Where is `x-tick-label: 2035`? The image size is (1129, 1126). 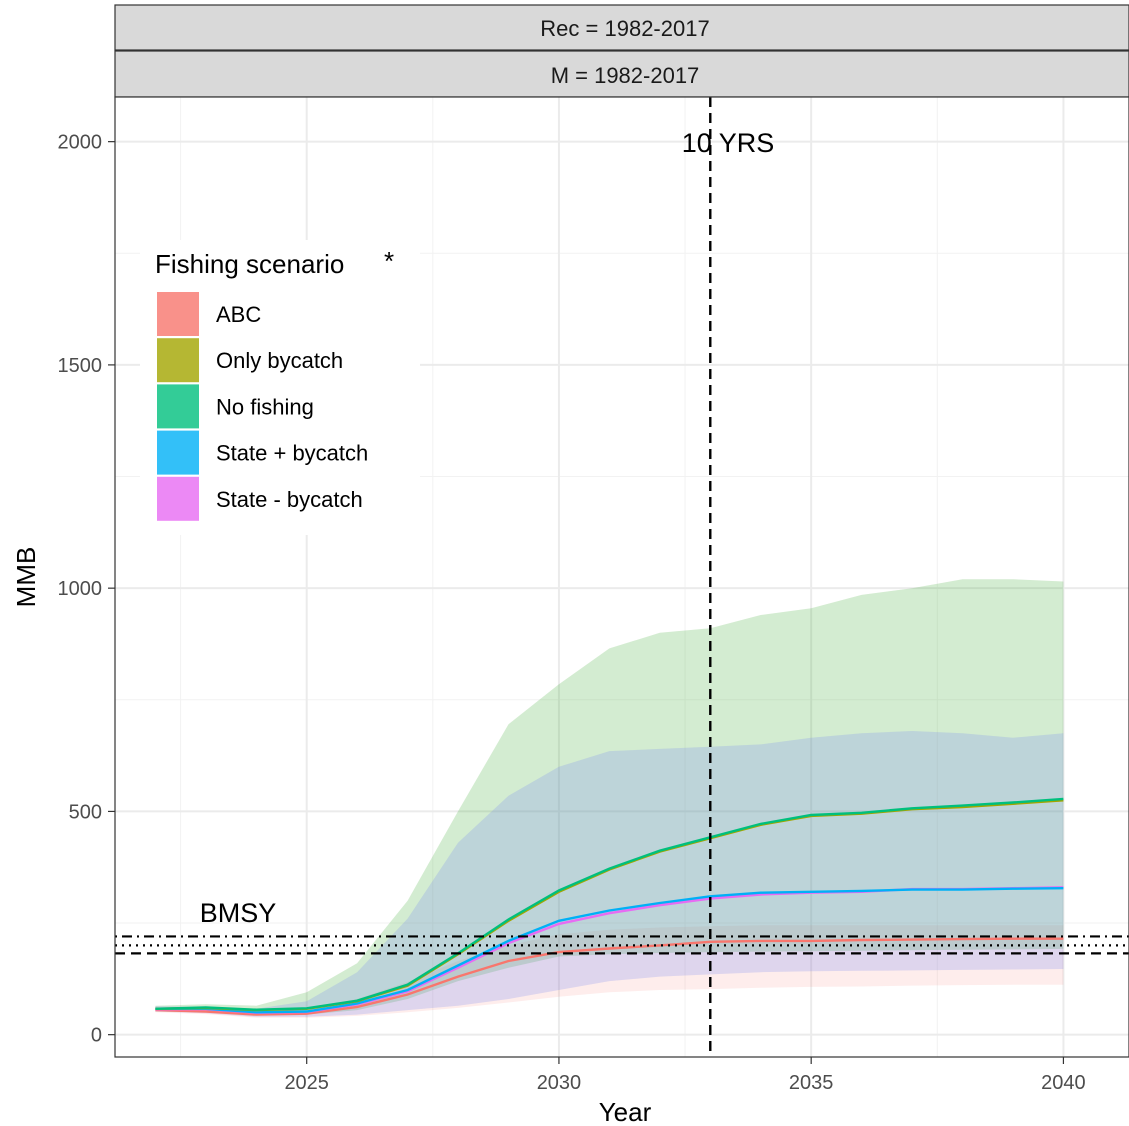 x-tick-label: 2035 is located at coordinates (811, 1083).